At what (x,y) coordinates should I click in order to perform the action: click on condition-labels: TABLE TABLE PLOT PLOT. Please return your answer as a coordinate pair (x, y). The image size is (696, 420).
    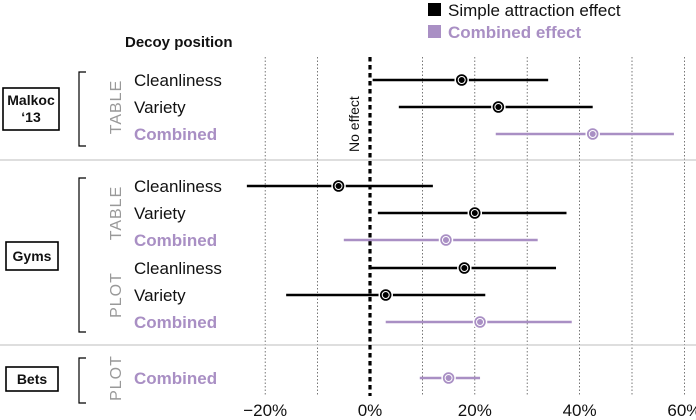
    Looking at the image, I should click on (116, 240).